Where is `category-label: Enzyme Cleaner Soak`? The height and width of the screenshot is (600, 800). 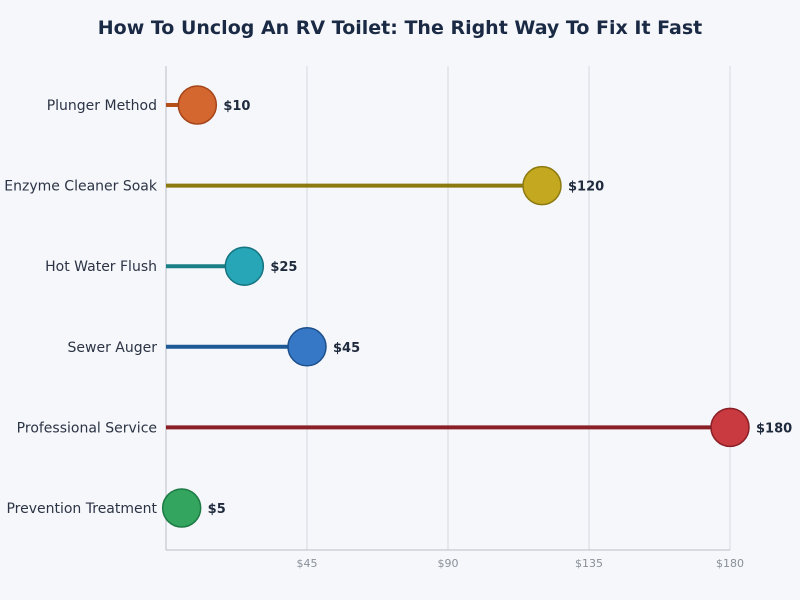 category-label: Enzyme Cleaner Soak is located at coordinates (81, 187).